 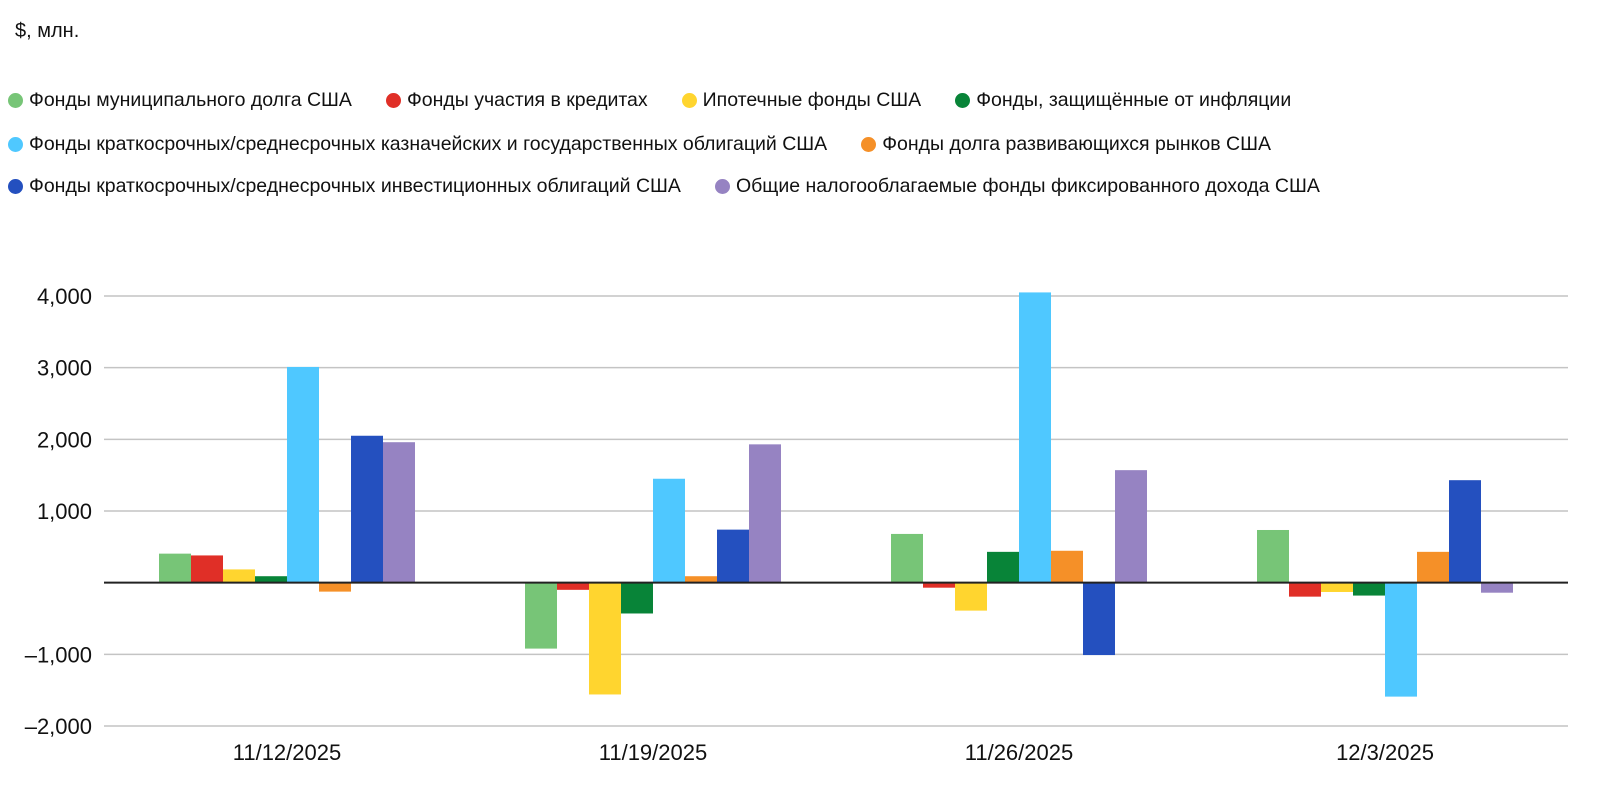 I want to click on legend-label: Фонды долга развивающихся рынков США, so click(x=1076, y=144).